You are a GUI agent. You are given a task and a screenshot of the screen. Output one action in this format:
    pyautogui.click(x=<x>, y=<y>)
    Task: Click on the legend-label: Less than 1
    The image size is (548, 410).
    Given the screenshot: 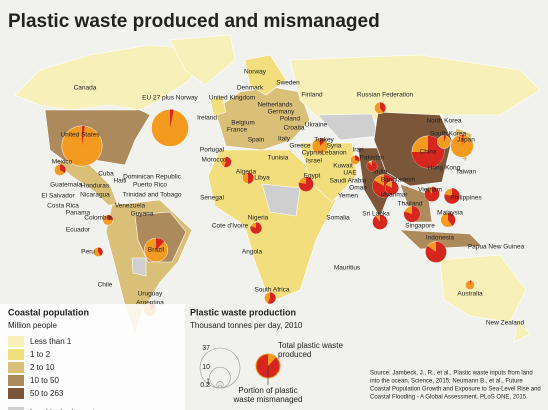 What is the action you would take?
    pyautogui.click(x=51, y=341)
    